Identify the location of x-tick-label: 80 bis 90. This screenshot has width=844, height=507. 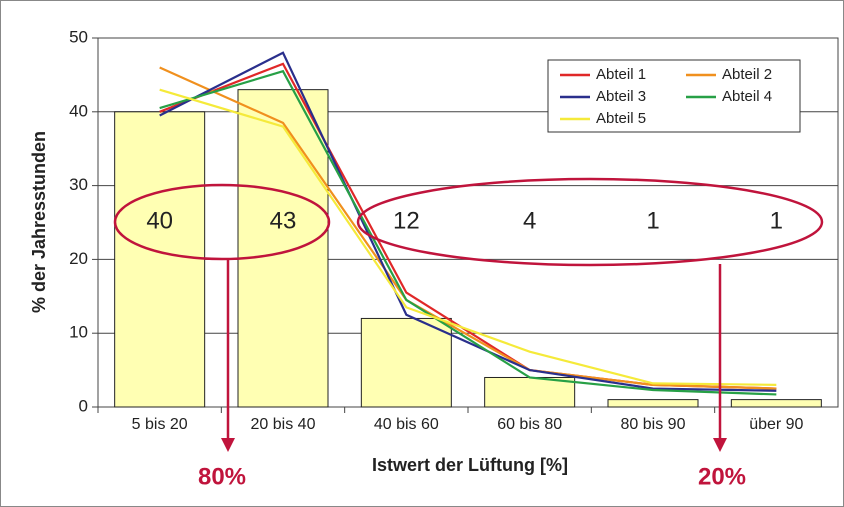
(653, 424).